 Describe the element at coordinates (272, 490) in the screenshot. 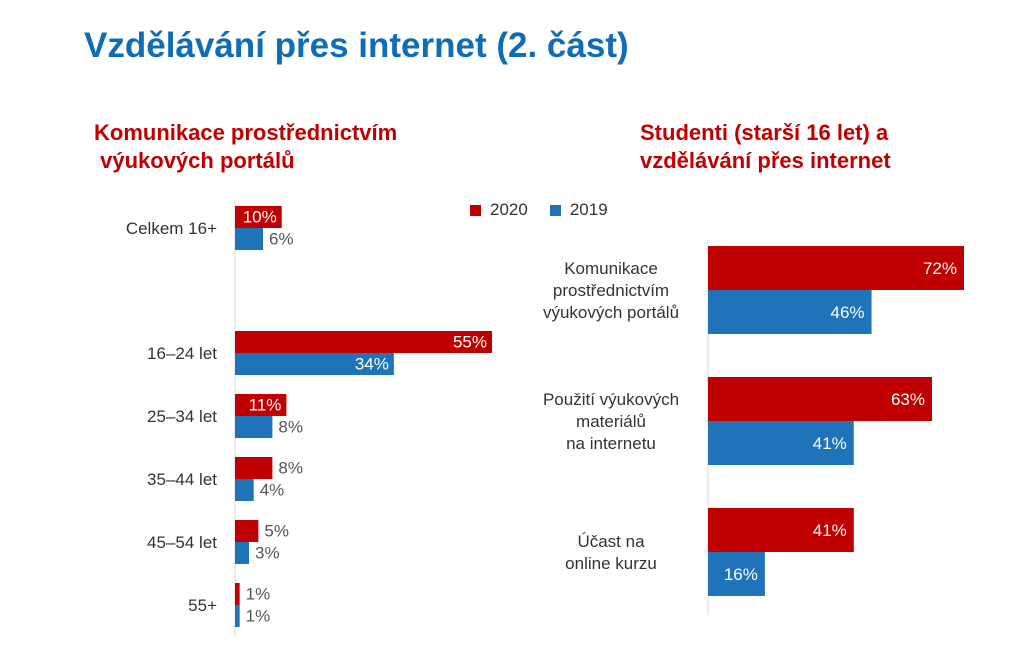

I see `data-label: 4%` at that location.